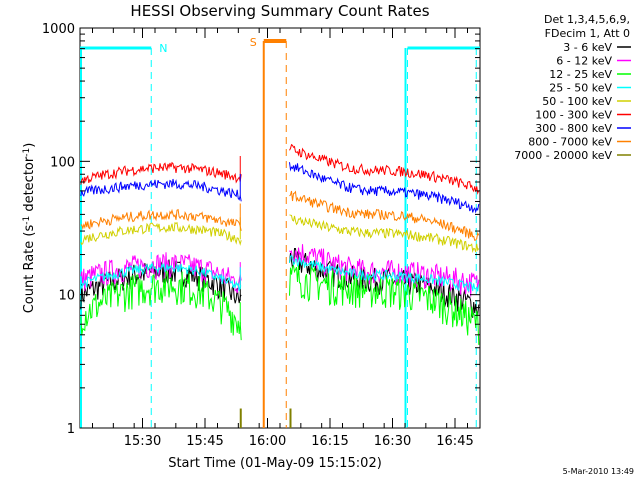 Image resolution: width=640 pixels, height=480 pixels. What do you see at coordinates (142, 441) in the screenshot?
I see `x-tick-label: 15:30` at bounding box center [142, 441].